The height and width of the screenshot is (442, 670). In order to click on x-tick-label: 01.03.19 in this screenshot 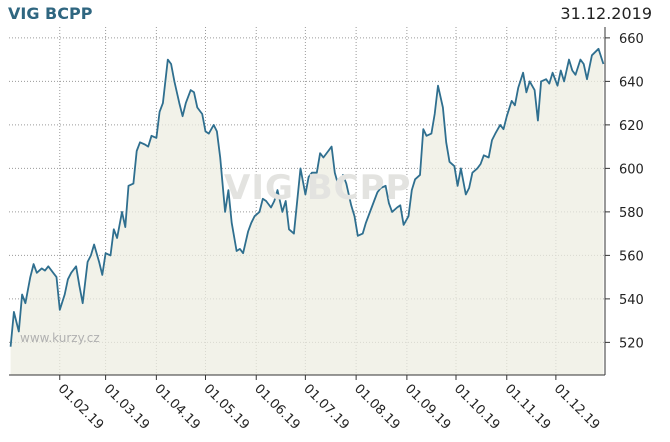, I will do `click(127, 407)`.